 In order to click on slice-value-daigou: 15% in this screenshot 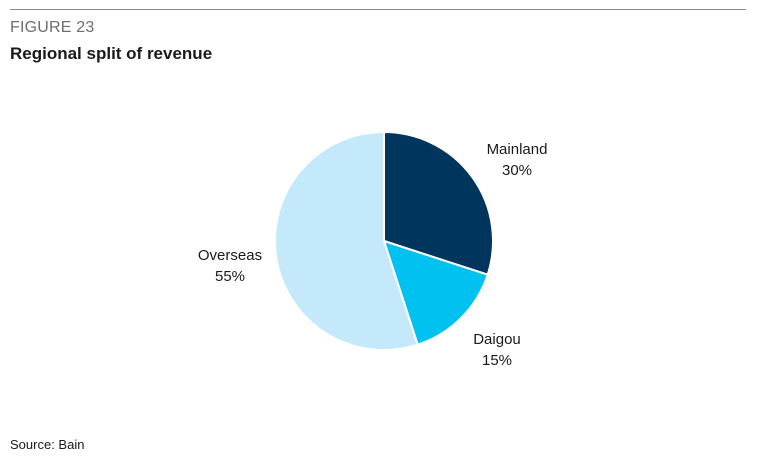, I will do `click(497, 360)`.